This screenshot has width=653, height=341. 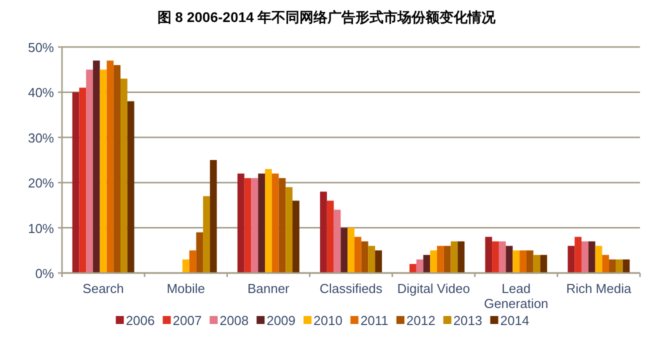 What do you see at coordinates (374, 320) in the screenshot?
I see `legend-label: 2011` at bounding box center [374, 320].